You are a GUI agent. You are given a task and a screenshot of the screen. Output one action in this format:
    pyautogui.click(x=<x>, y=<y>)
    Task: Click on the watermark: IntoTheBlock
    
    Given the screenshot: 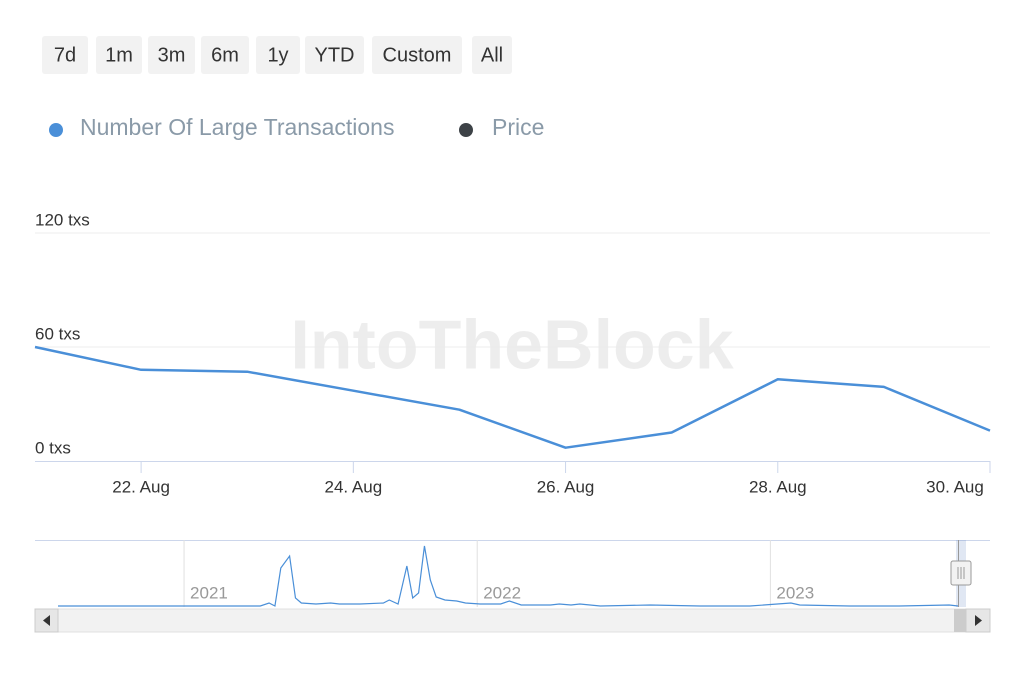 What is the action you would take?
    pyautogui.click(x=511, y=344)
    